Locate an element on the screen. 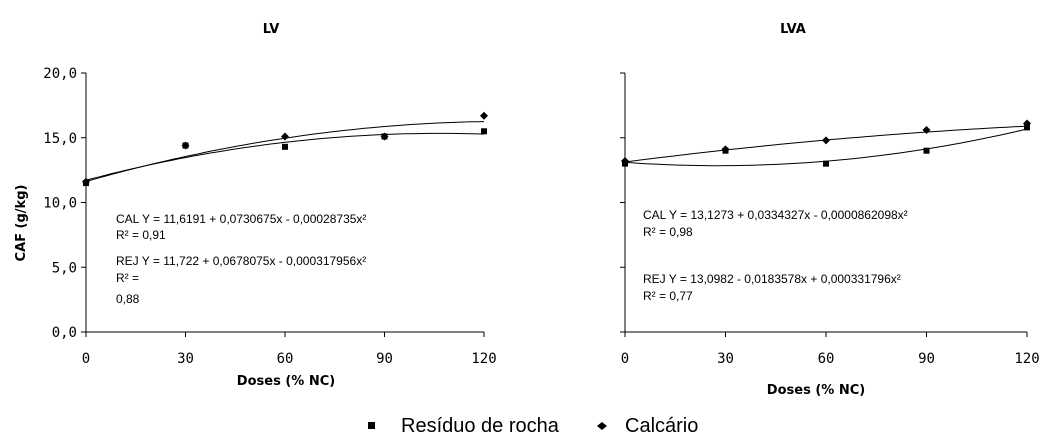 This screenshot has width=1047, height=439. x-tick-label-lva: 30 is located at coordinates (725, 359).